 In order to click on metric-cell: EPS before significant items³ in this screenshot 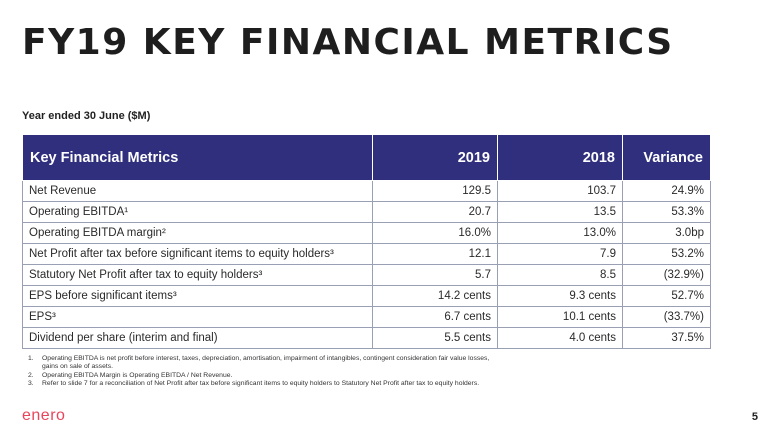, I will do `click(197, 296)`.